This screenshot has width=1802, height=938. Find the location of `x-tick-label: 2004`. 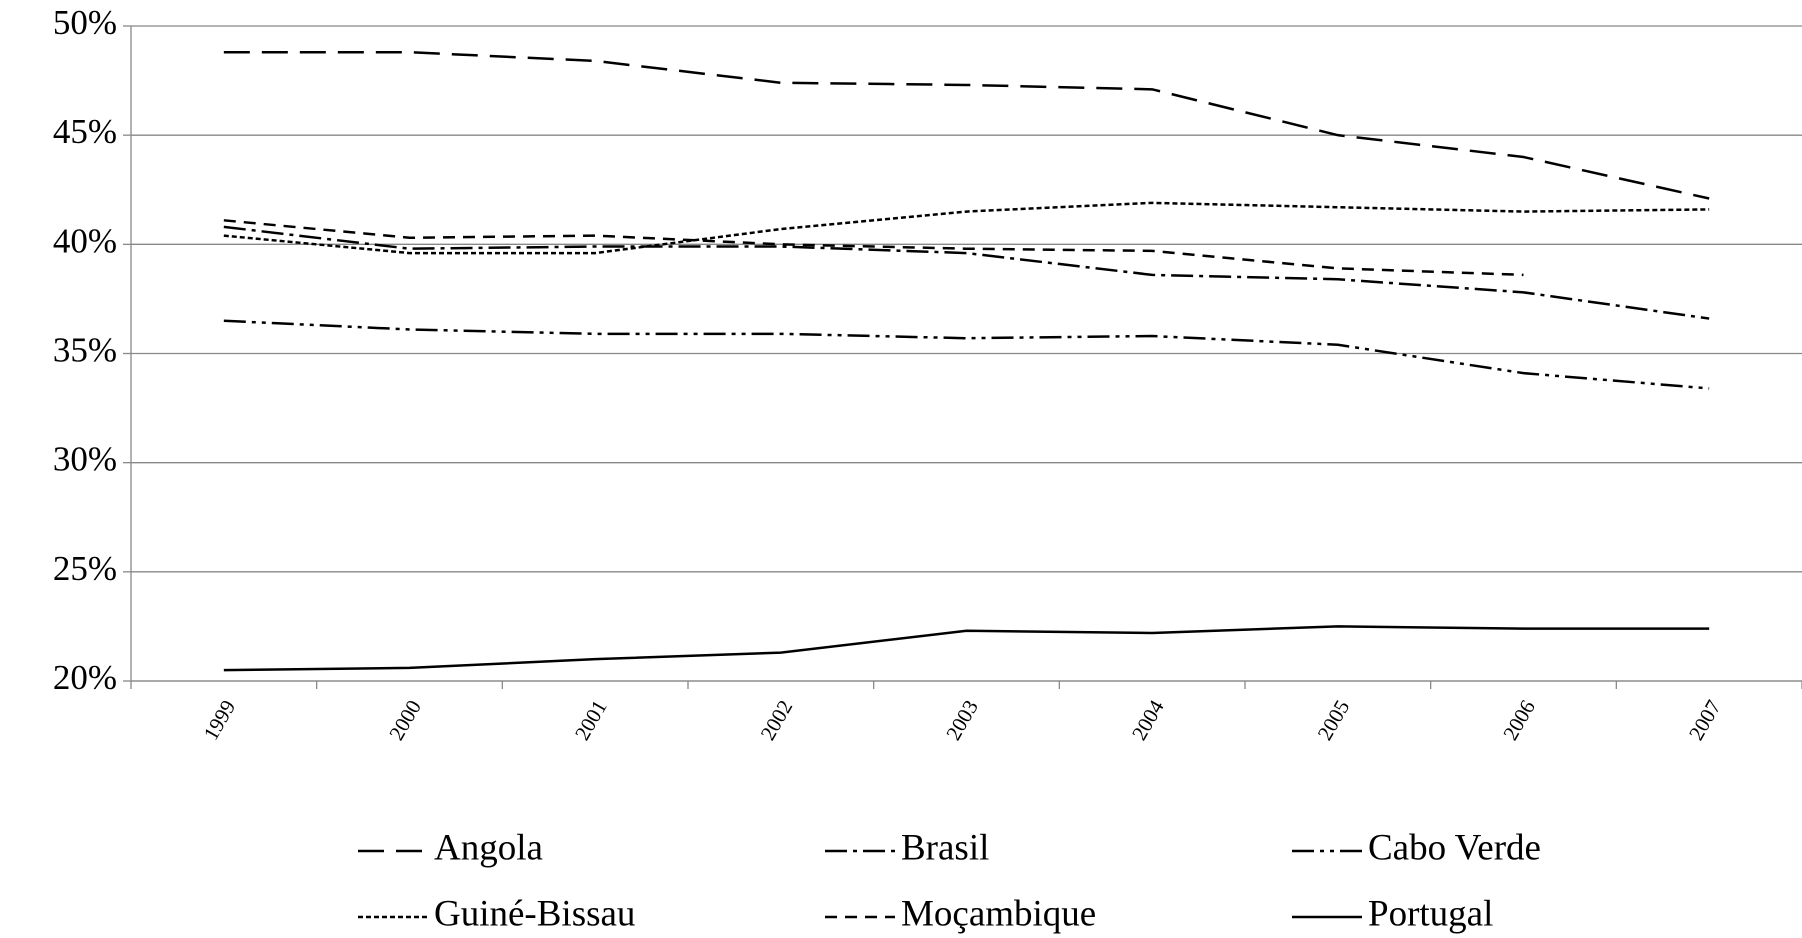

x-tick-label: 2004 is located at coordinates (1148, 719).